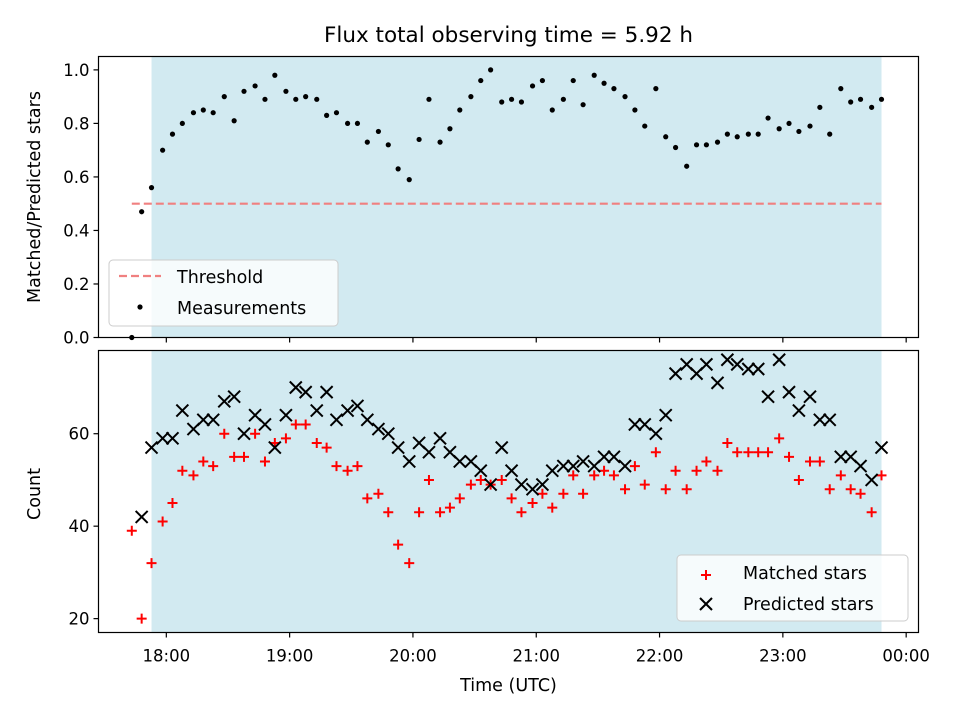 This screenshot has width=960, height=720. I want to click on bottom-xtick-label: 19:00, so click(290, 656).